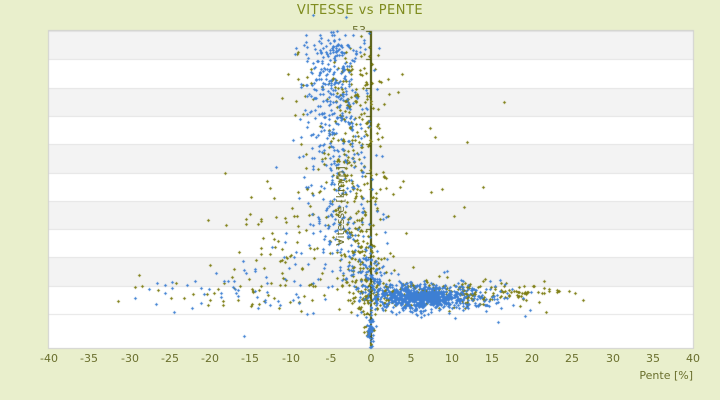 Image resolution: width=720 pixels, height=400 pixels. I want to click on x-tick-label: 15, so click(492, 358).